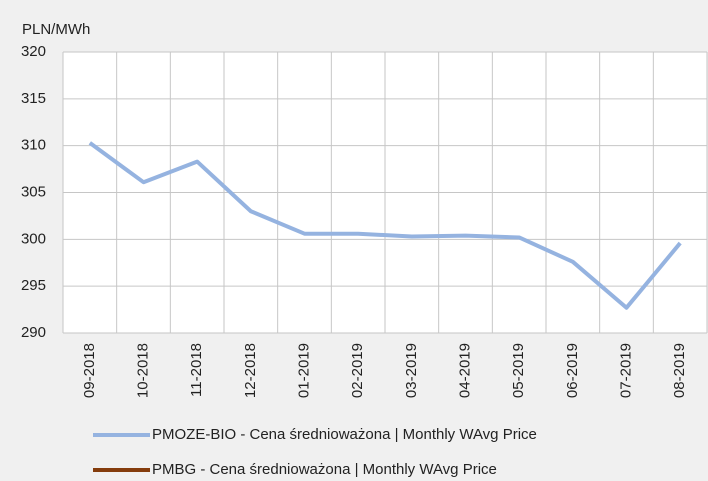 The image size is (708, 481). I want to click on x-tick-label: 04-2019, so click(464, 370).